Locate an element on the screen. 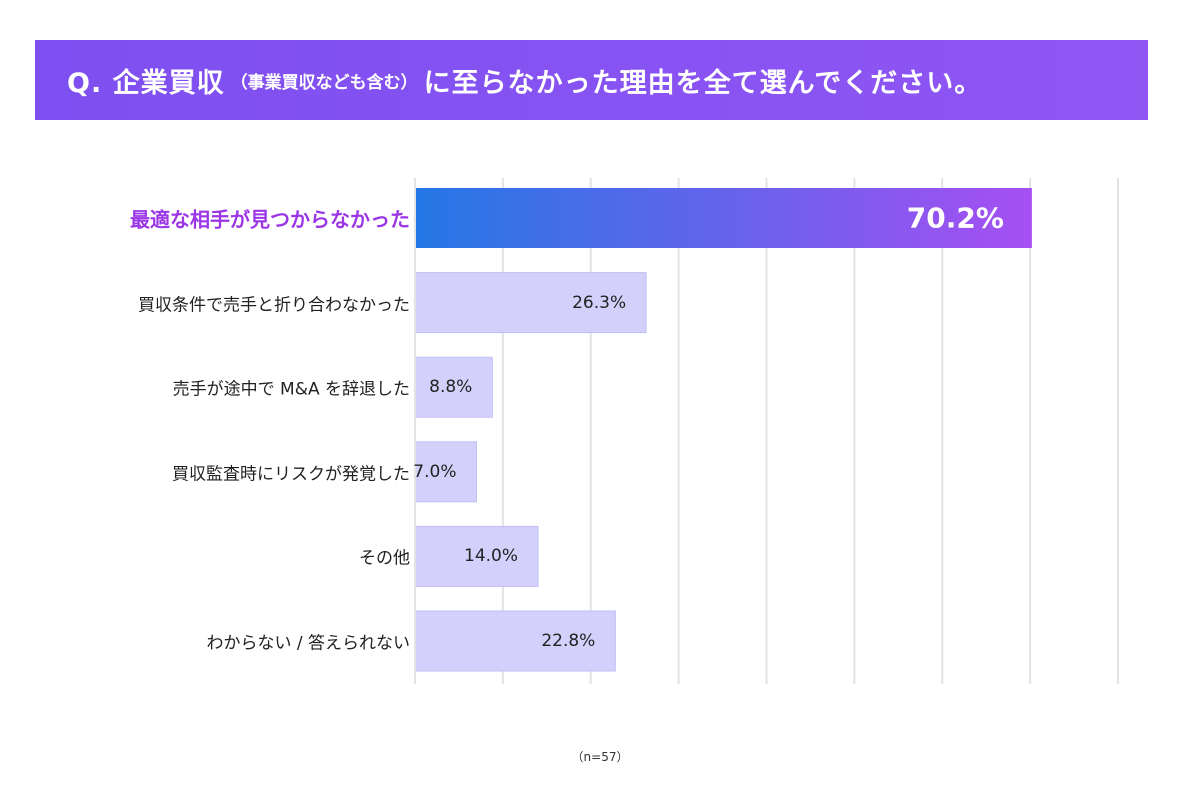 The width and height of the screenshot is (1200, 800). value-label: 8.8% is located at coordinates (451, 387).